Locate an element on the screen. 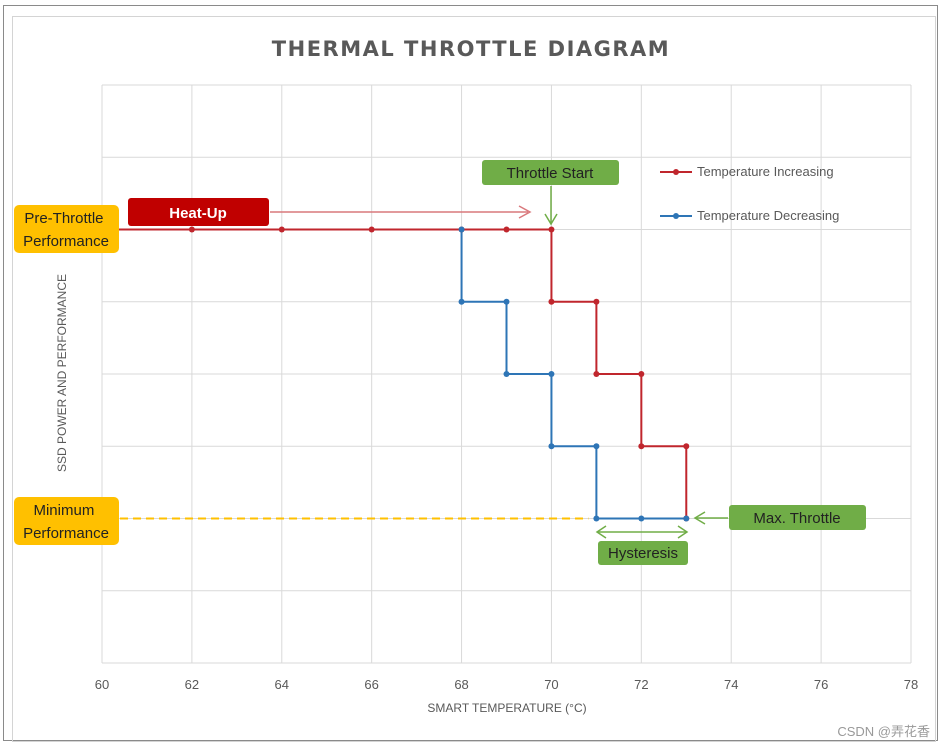  x-tick-label: 74 is located at coordinates (731, 684).